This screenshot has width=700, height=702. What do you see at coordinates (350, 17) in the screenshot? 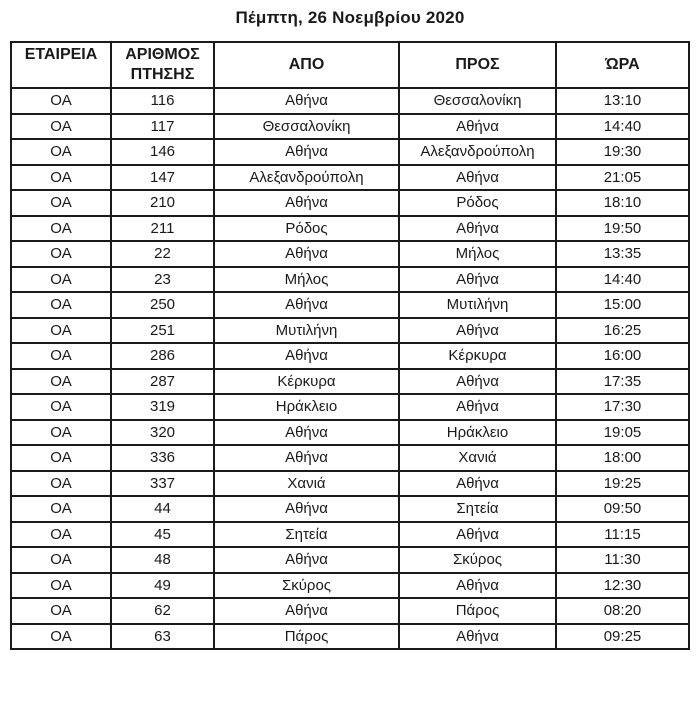
I see `page-title: Πέμπτη, 26 Νοεμβρίου 2020` at bounding box center [350, 17].